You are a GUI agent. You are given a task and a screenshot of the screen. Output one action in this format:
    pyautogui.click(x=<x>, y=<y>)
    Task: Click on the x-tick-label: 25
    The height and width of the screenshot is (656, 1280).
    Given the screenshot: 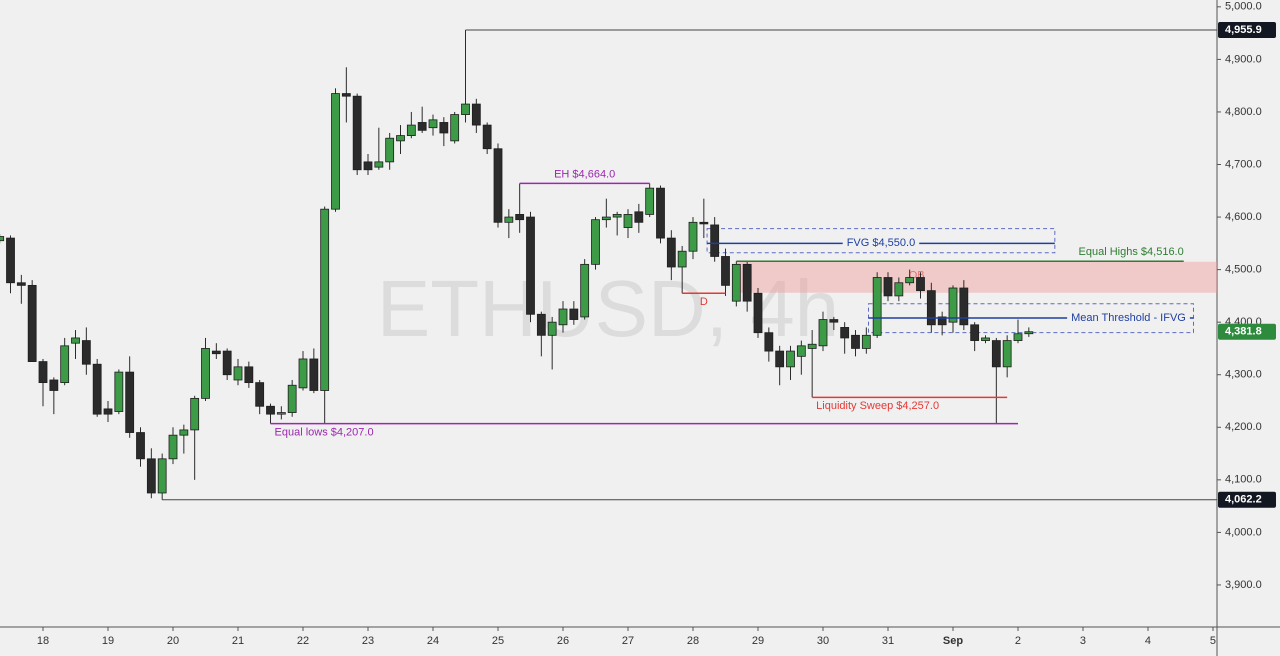 What is the action you would take?
    pyautogui.click(x=498, y=641)
    